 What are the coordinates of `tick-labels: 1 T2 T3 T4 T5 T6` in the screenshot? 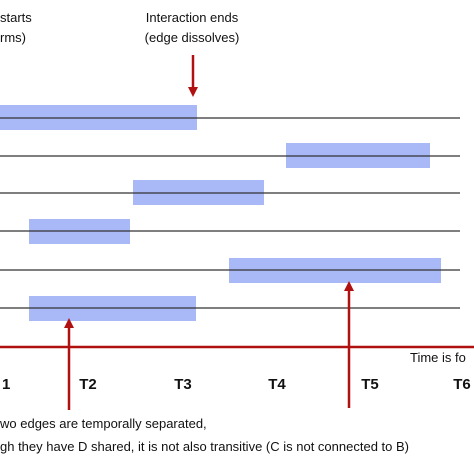 It's located at (236, 384).